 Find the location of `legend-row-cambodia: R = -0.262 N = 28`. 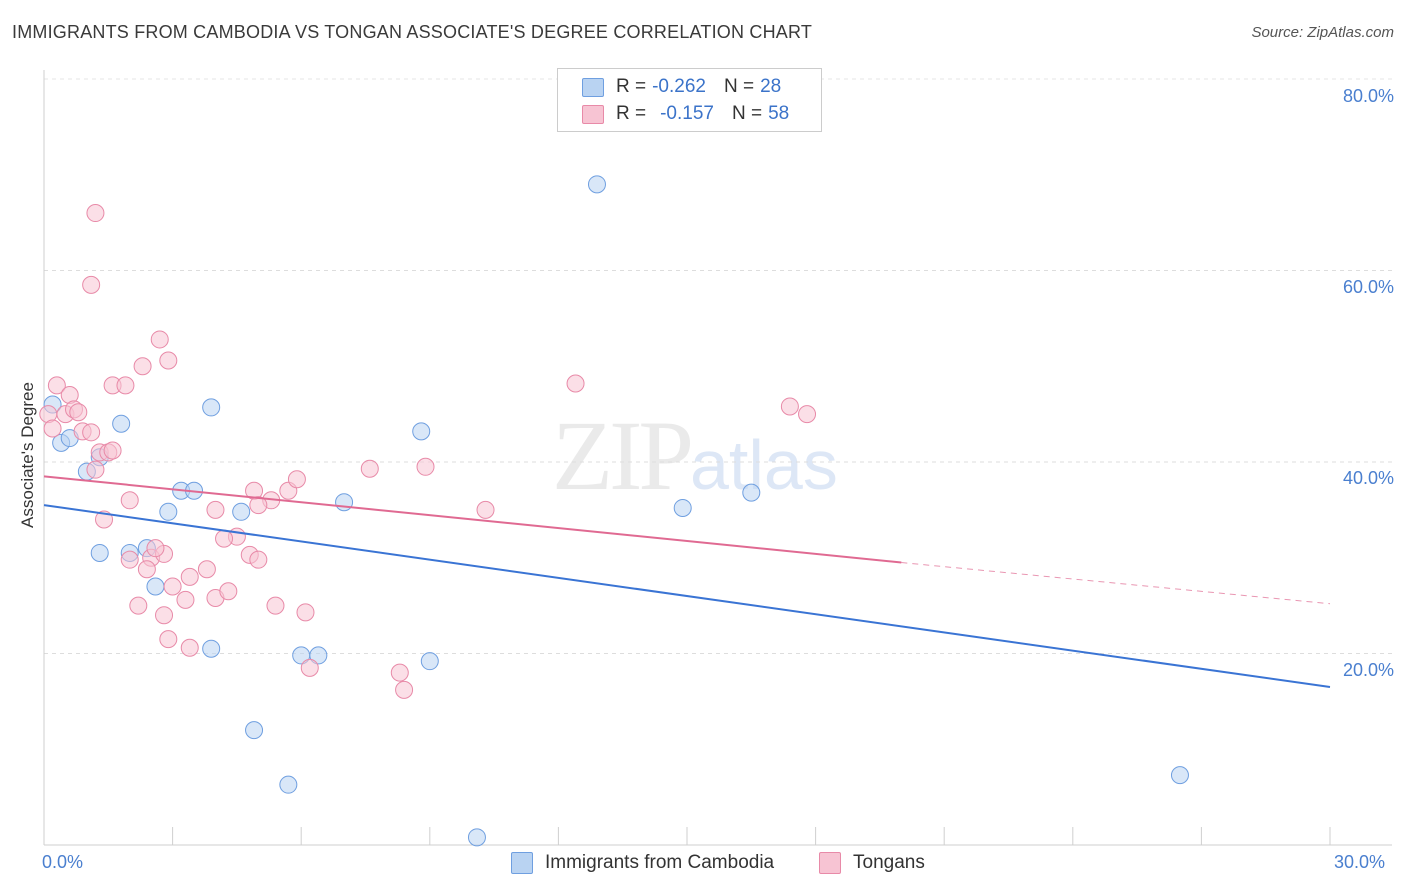

legend-row-cambodia: R = -0.262 N = 28 is located at coordinates (681, 87).